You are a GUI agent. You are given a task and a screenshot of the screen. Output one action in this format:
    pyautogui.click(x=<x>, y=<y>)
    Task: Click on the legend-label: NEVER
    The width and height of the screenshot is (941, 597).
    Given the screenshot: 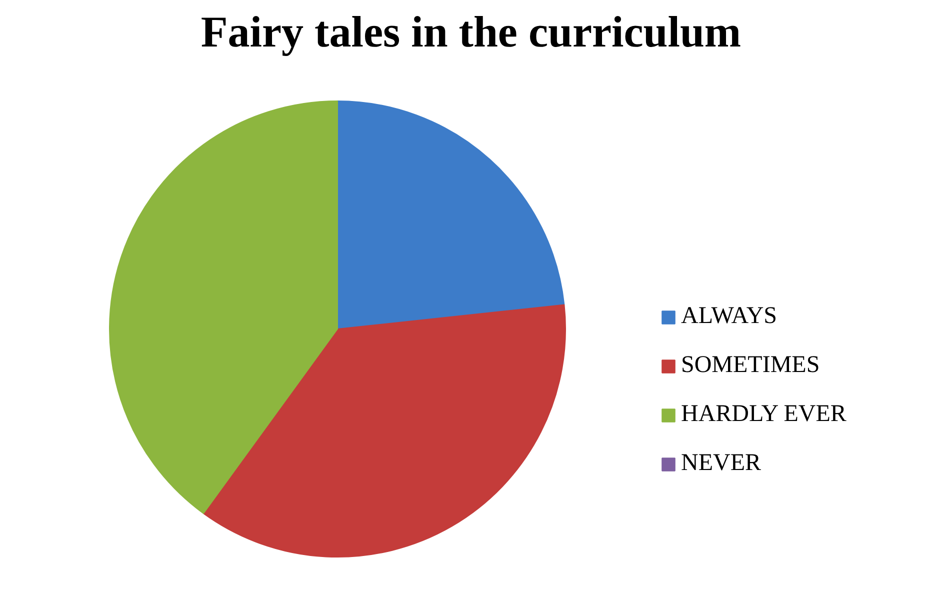 What is the action you would take?
    pyautogui.click(x=721, y=463)
    